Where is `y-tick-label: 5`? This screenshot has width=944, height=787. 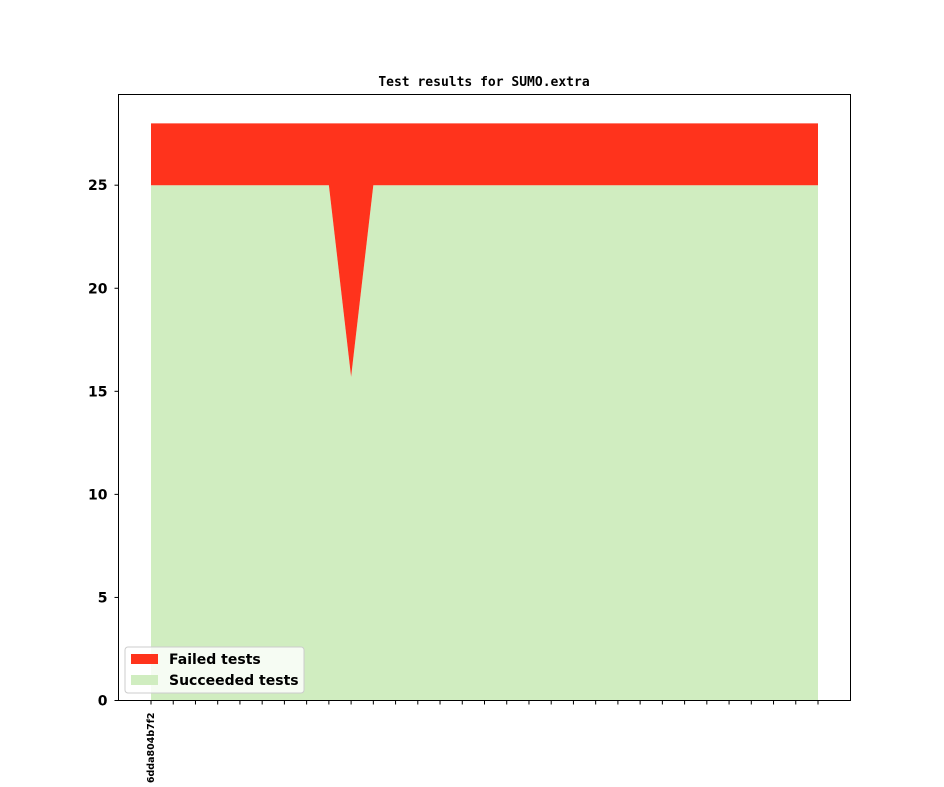 y-tick-label: 5 is located at coordinates (103, 598).